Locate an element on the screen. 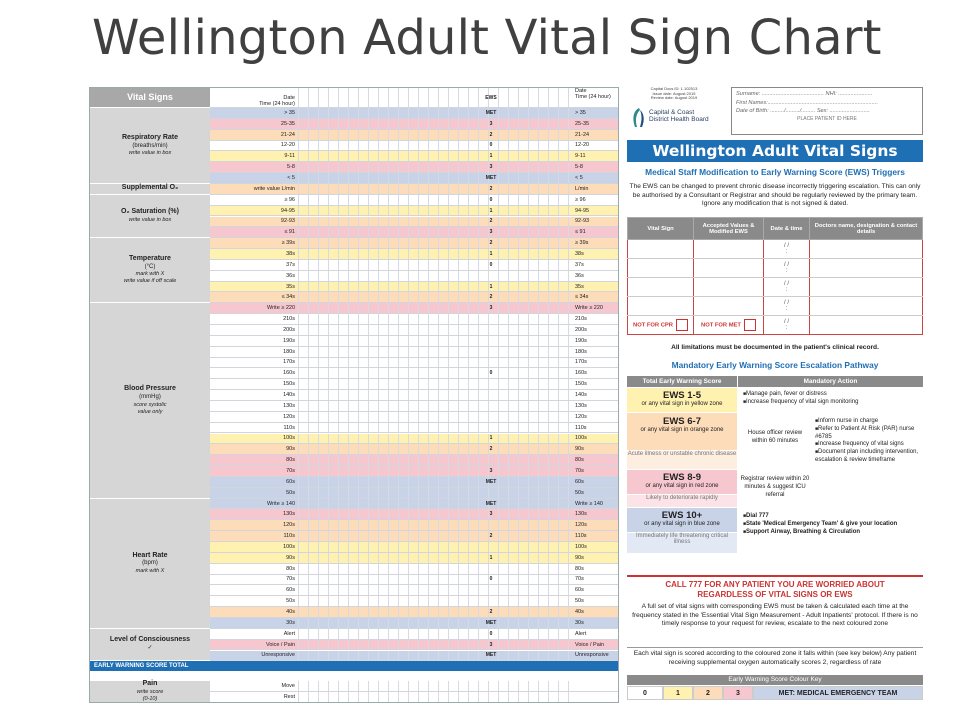 The height and width of the screenshot is (720, 960). heart-rate-row: 110s 2 110s is located at coordinates (414, 536).